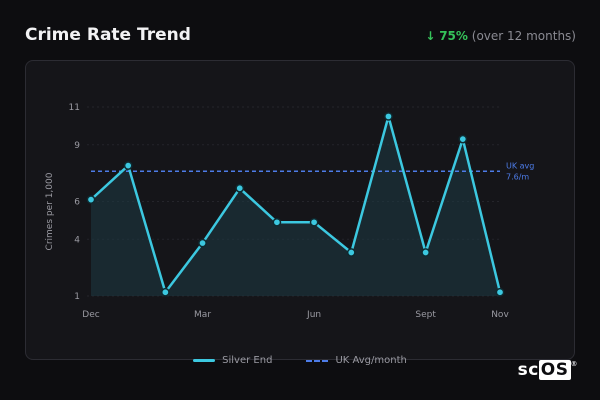  Describe the element at coordinates (204, 360) in the screenshot. I see `legend-swatch-solid` at that location.